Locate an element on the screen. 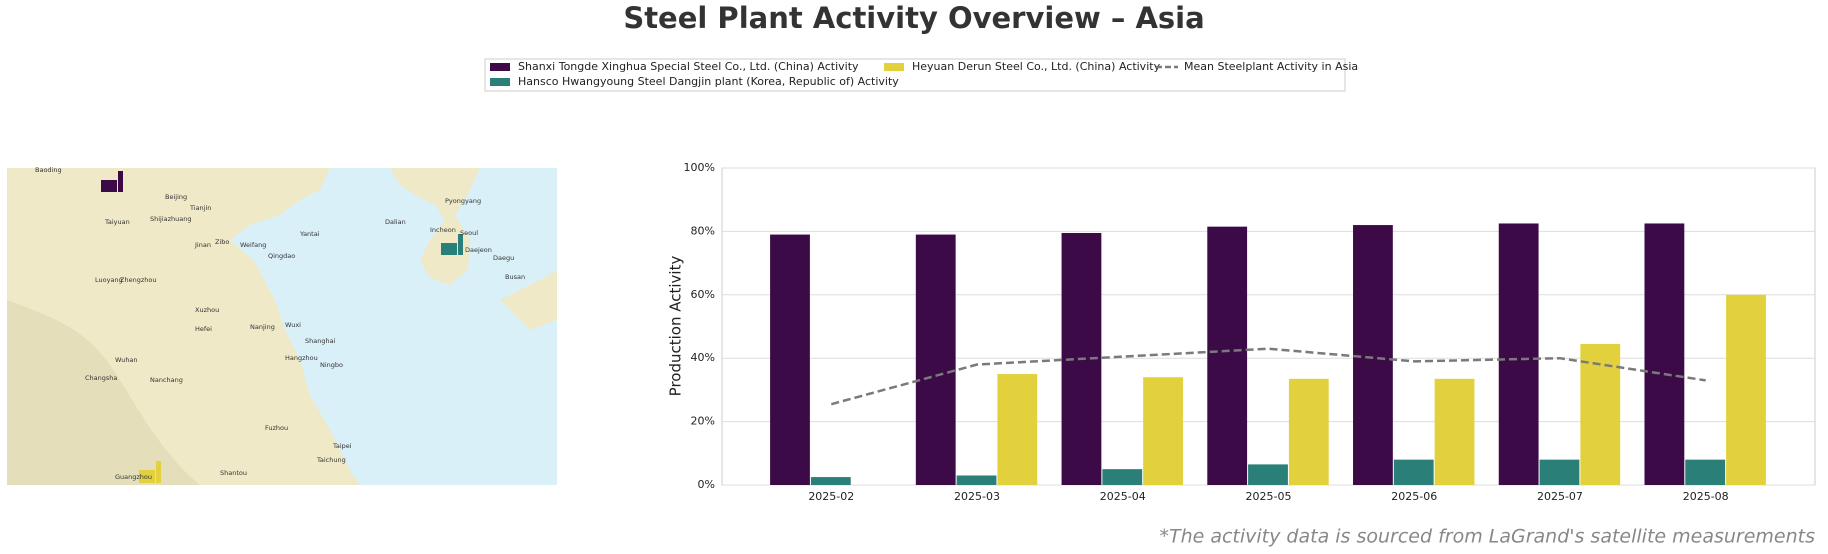  map-label: Yantai is located at coordinates (309, 234).